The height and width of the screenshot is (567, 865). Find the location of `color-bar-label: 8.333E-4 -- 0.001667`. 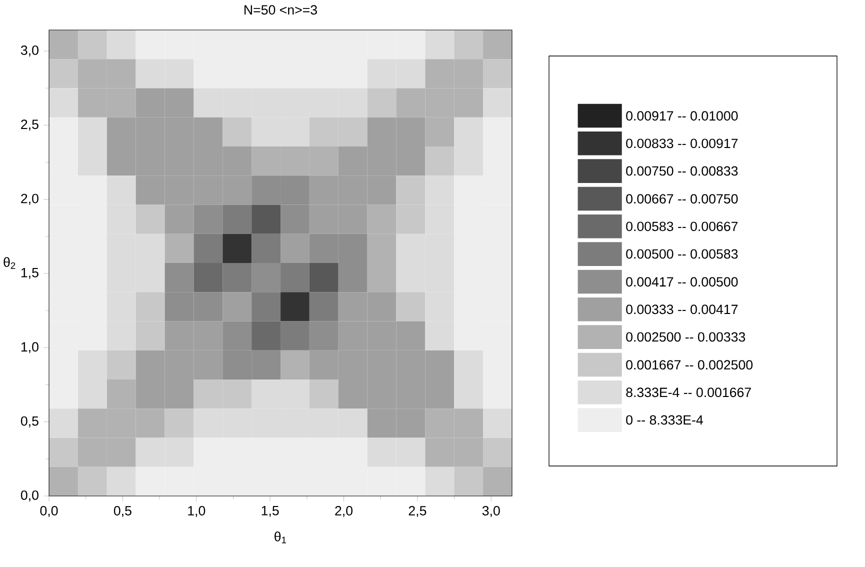

color-bar-label: 8.333E-4 -- 0.001667 is located at coordinates (688, 393).